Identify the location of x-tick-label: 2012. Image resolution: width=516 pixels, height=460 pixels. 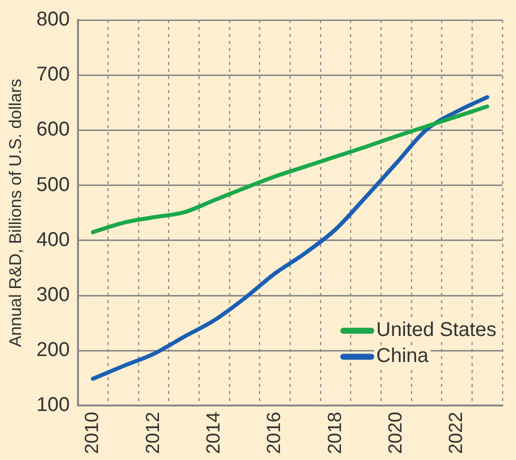
(153, 433).